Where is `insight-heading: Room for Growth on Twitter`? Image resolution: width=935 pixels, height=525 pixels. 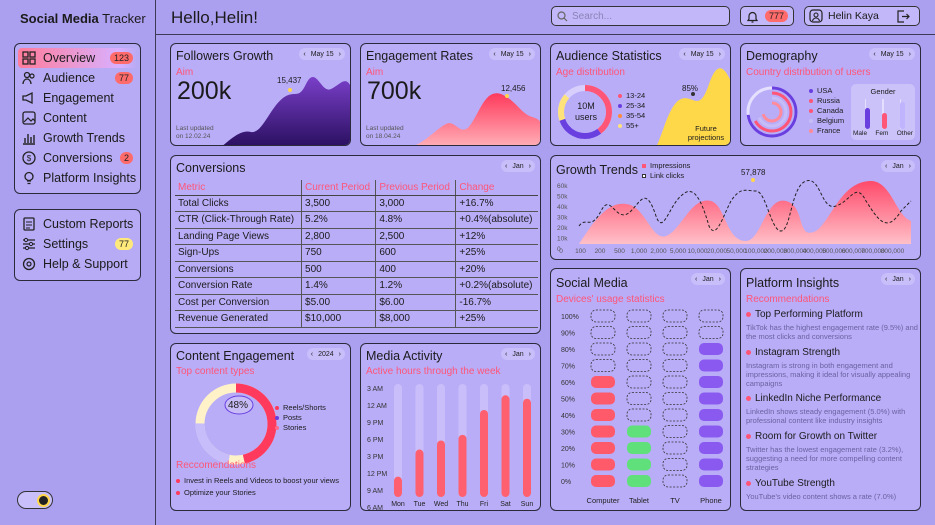 insight-heading: Room for Growth on Twitter is located at coordinates (811, 436).